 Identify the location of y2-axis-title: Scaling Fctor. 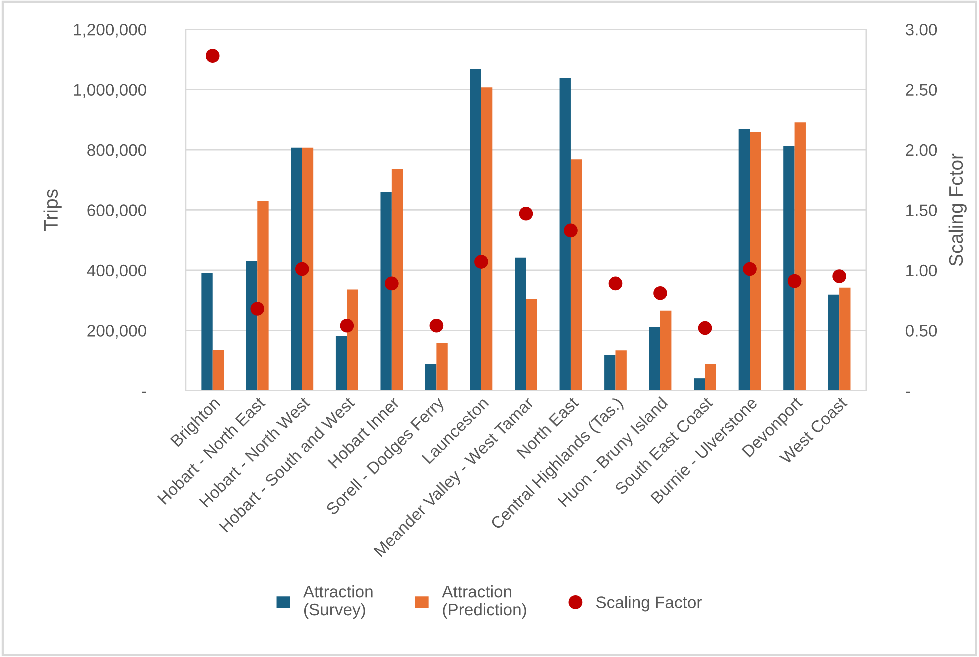
(957, 210).